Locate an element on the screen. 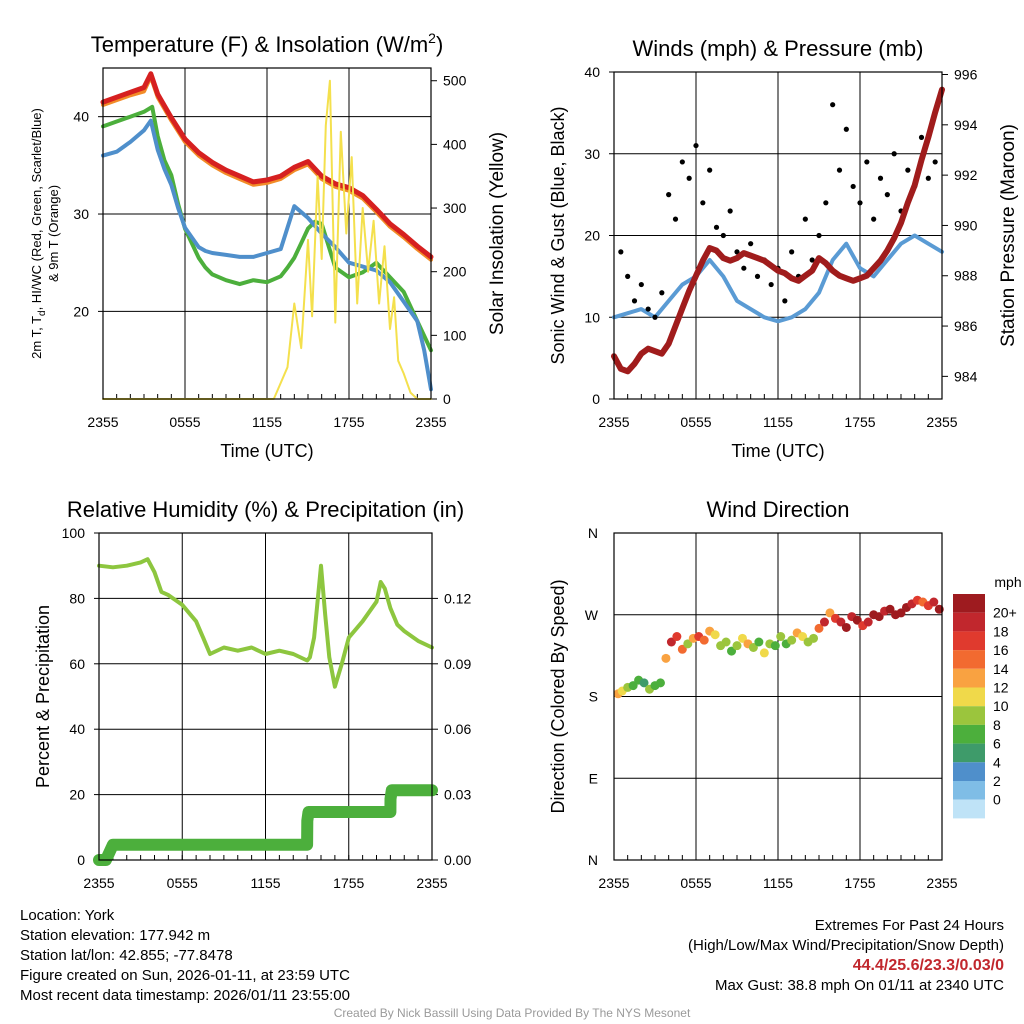 The height and width of the screenshot is (1024, 1024). y-tick-label: N is located at coordinates (593, 533).